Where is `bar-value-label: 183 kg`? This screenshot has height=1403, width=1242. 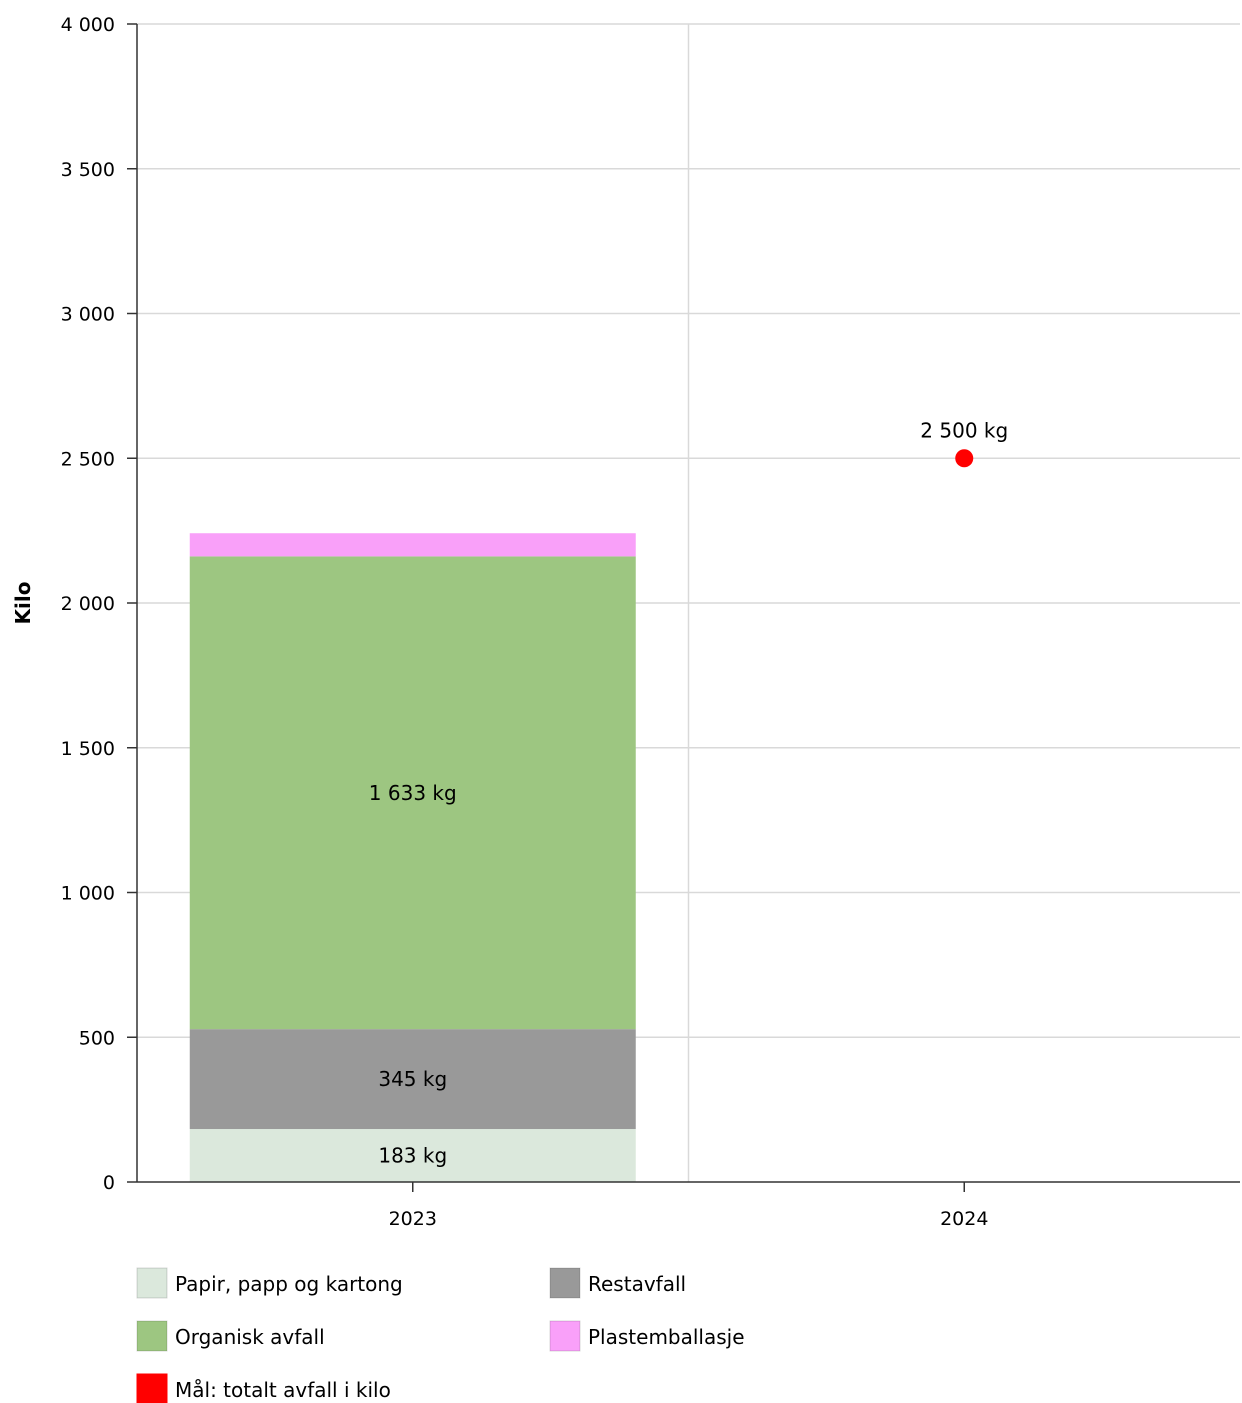
bar-value-label: 183 kg is located at coordinates (412, 1156).